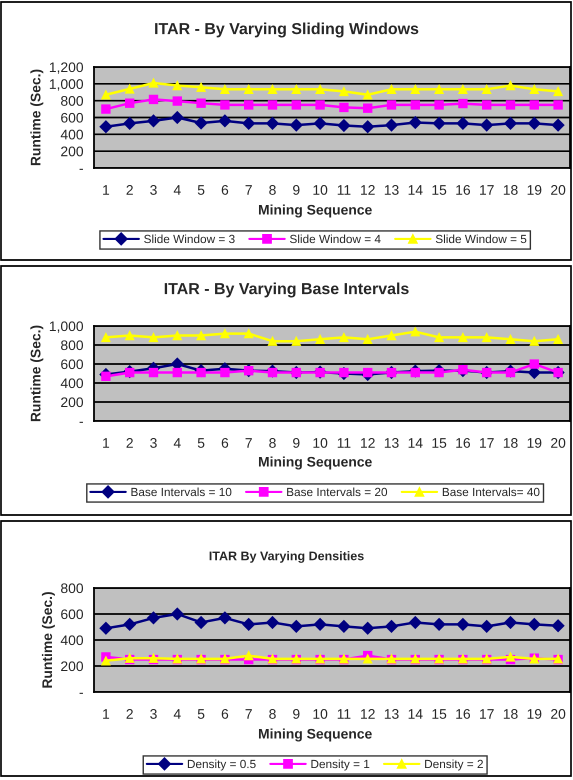  I want to click on x-tick-label: 13, so click(391, 714).